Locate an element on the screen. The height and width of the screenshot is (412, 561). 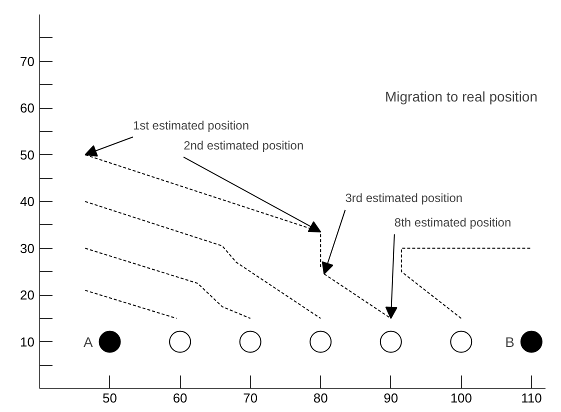
y-tick-label: 30 is located at coordinates (27, 248).